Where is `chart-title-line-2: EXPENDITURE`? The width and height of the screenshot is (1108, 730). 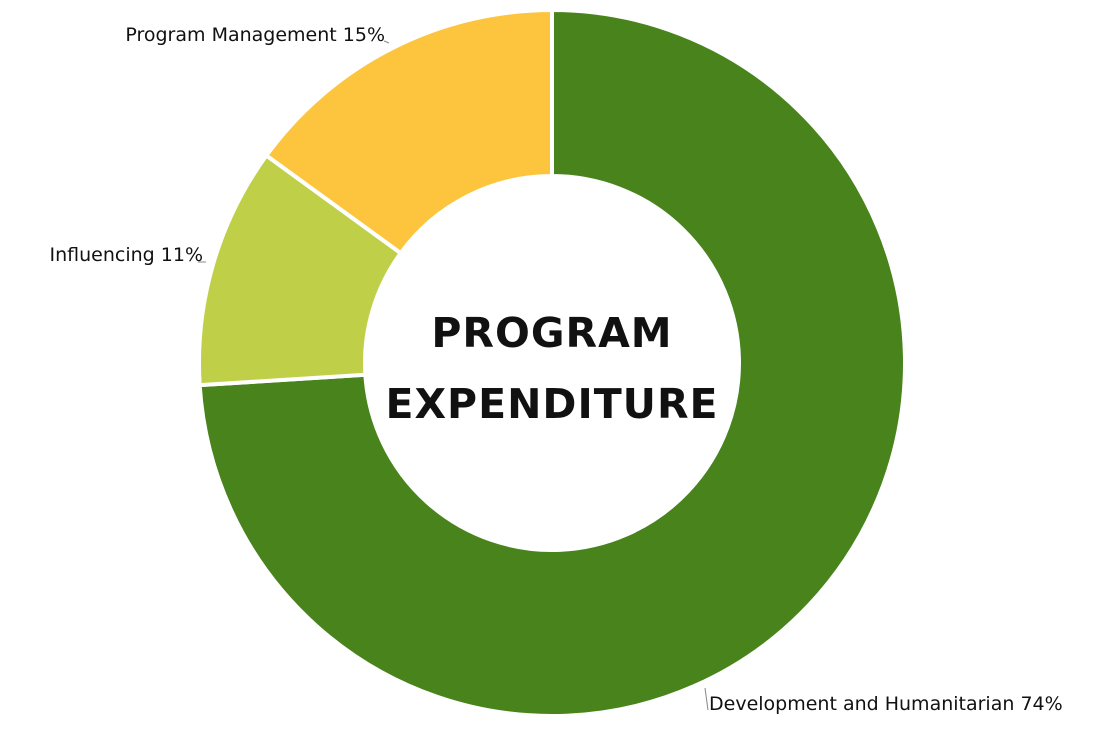 chart-title-line-2: EXPENDITURE is located at coordinates (551, 404).